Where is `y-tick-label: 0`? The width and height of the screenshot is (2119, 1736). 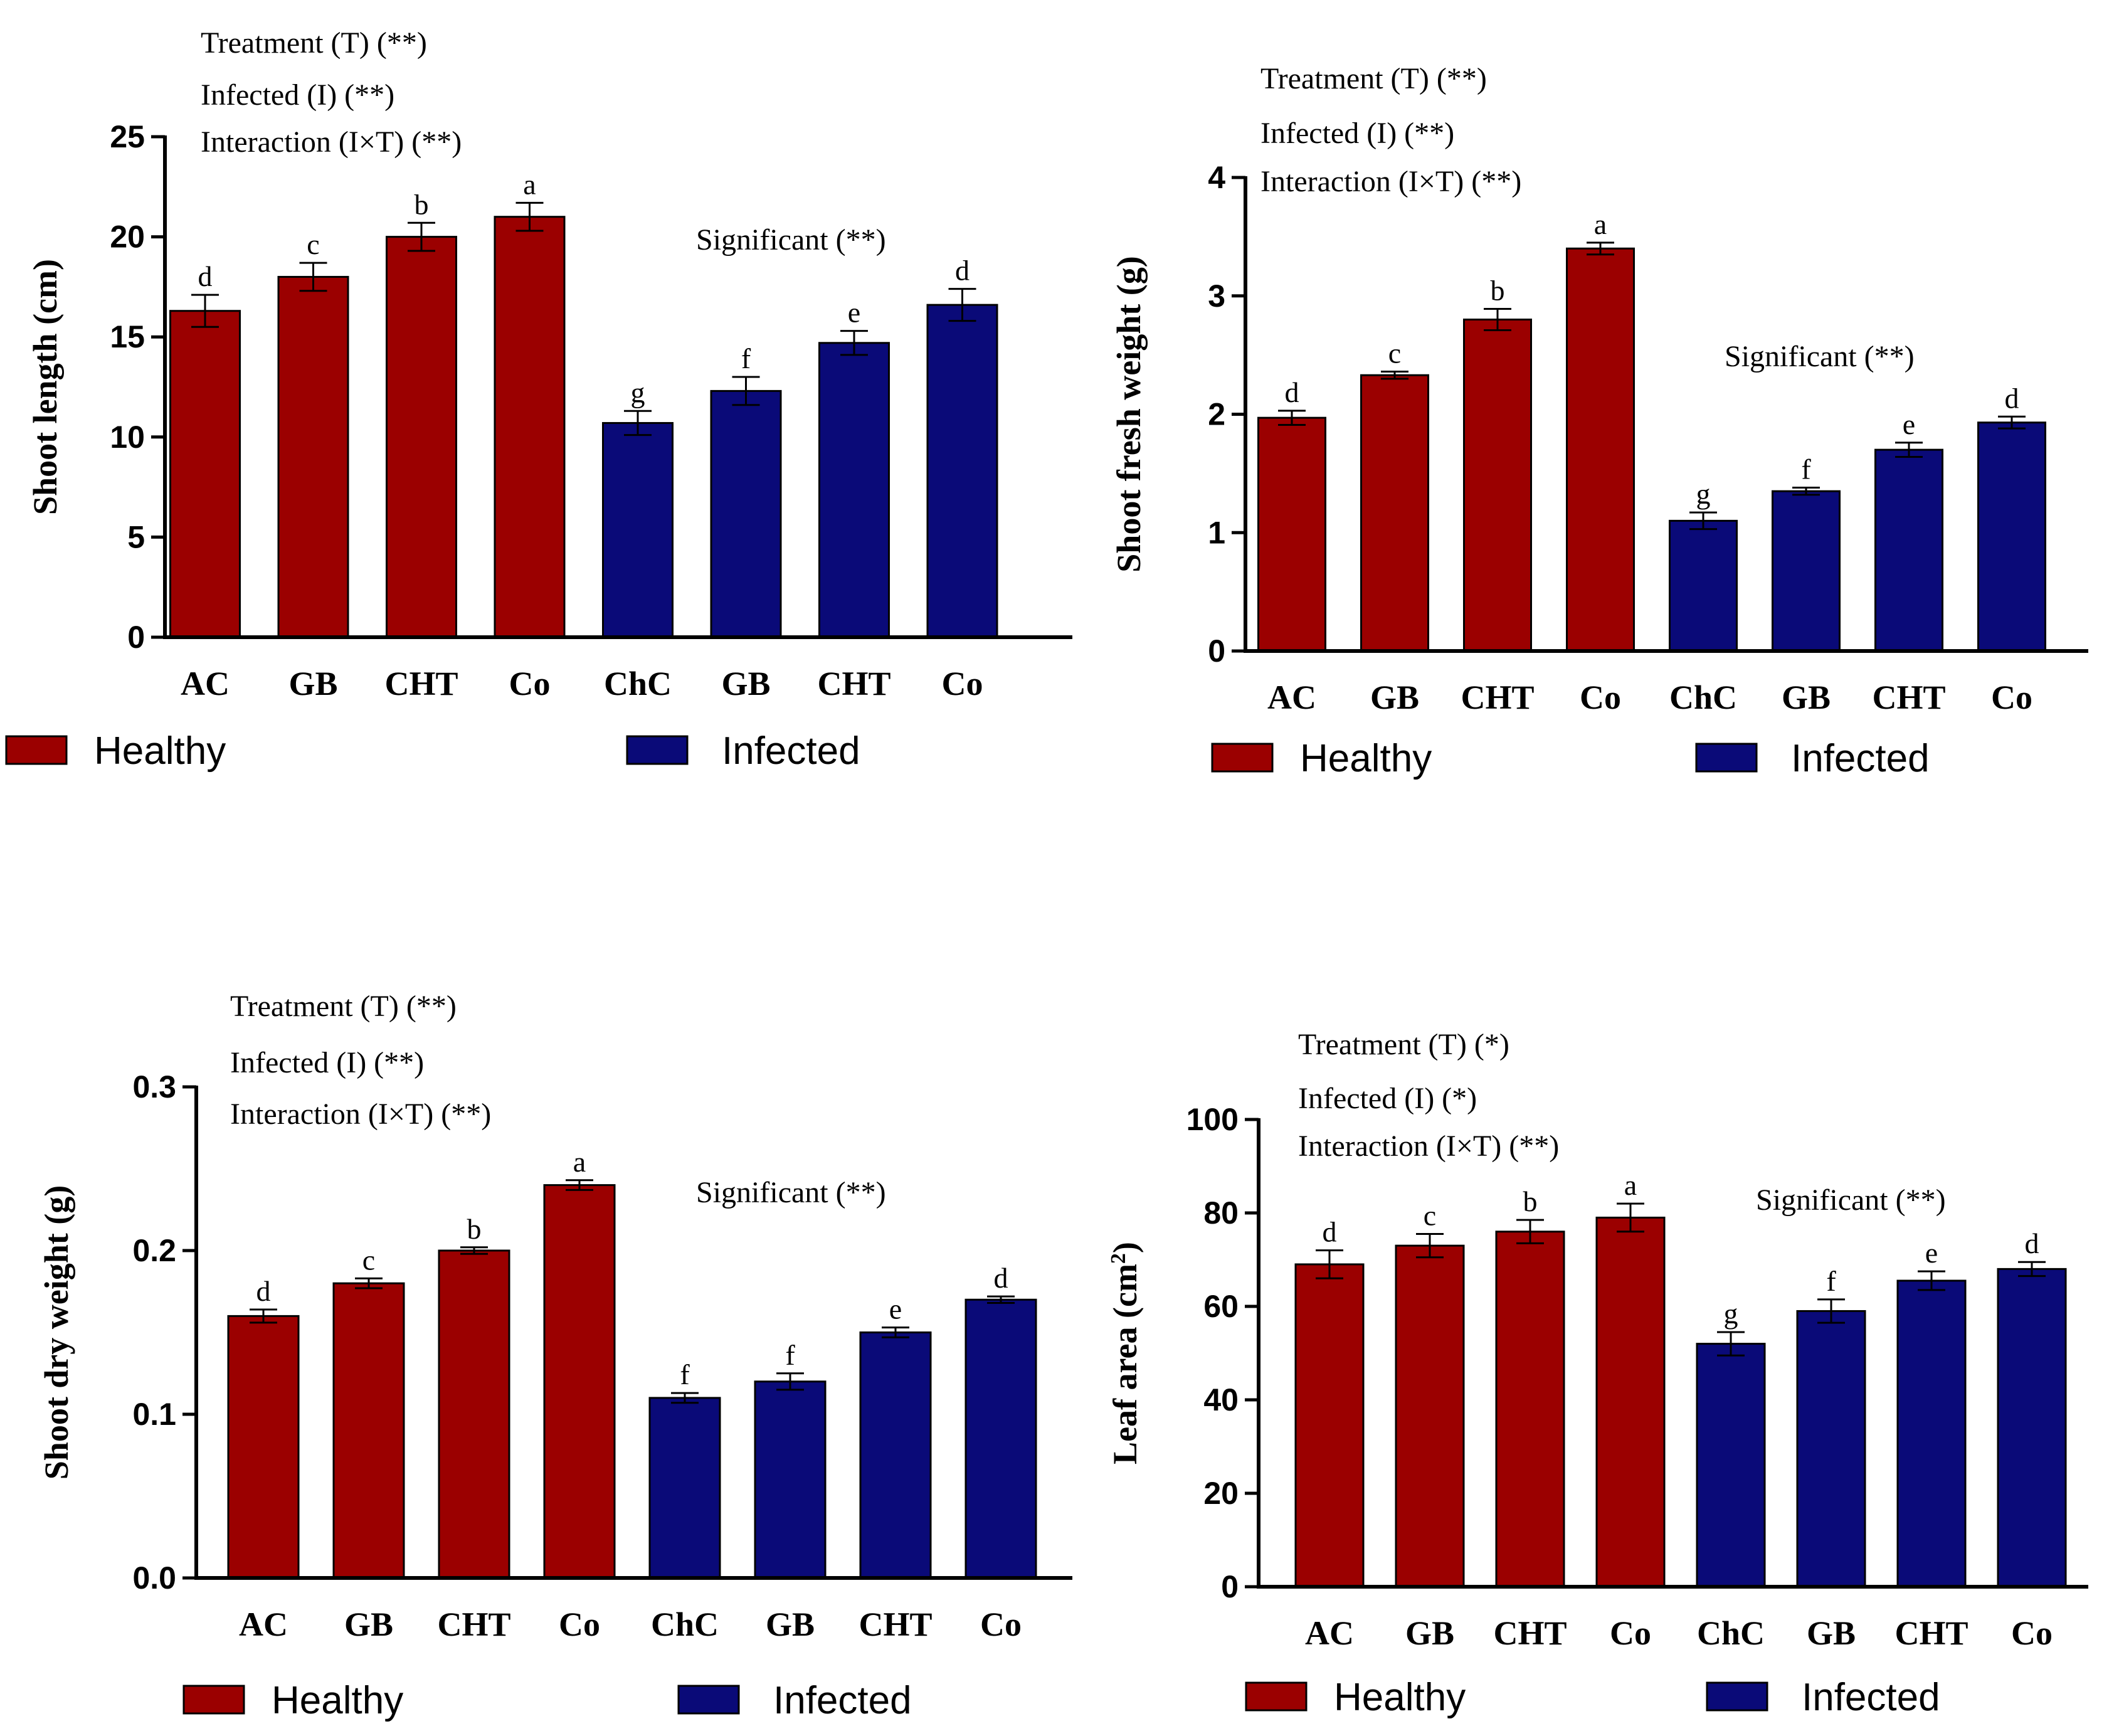 y-tick-label: 0 is located at coordinates (136, 637).